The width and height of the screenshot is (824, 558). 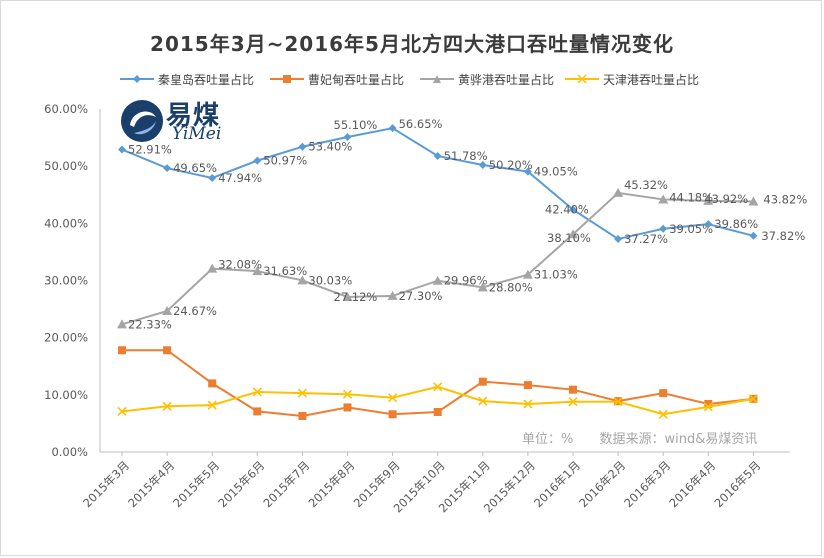 I want to click on data-label-0: 50.20%, so click(x=511, y=165).